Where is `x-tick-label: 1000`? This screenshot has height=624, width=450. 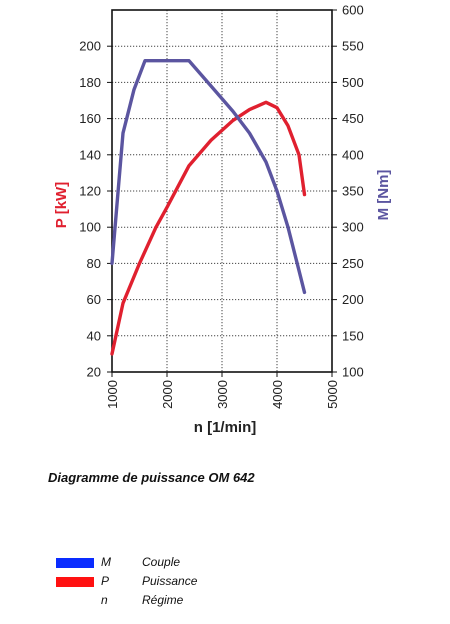
x-tick-label: 1000 is located at coordinates (112, 394).